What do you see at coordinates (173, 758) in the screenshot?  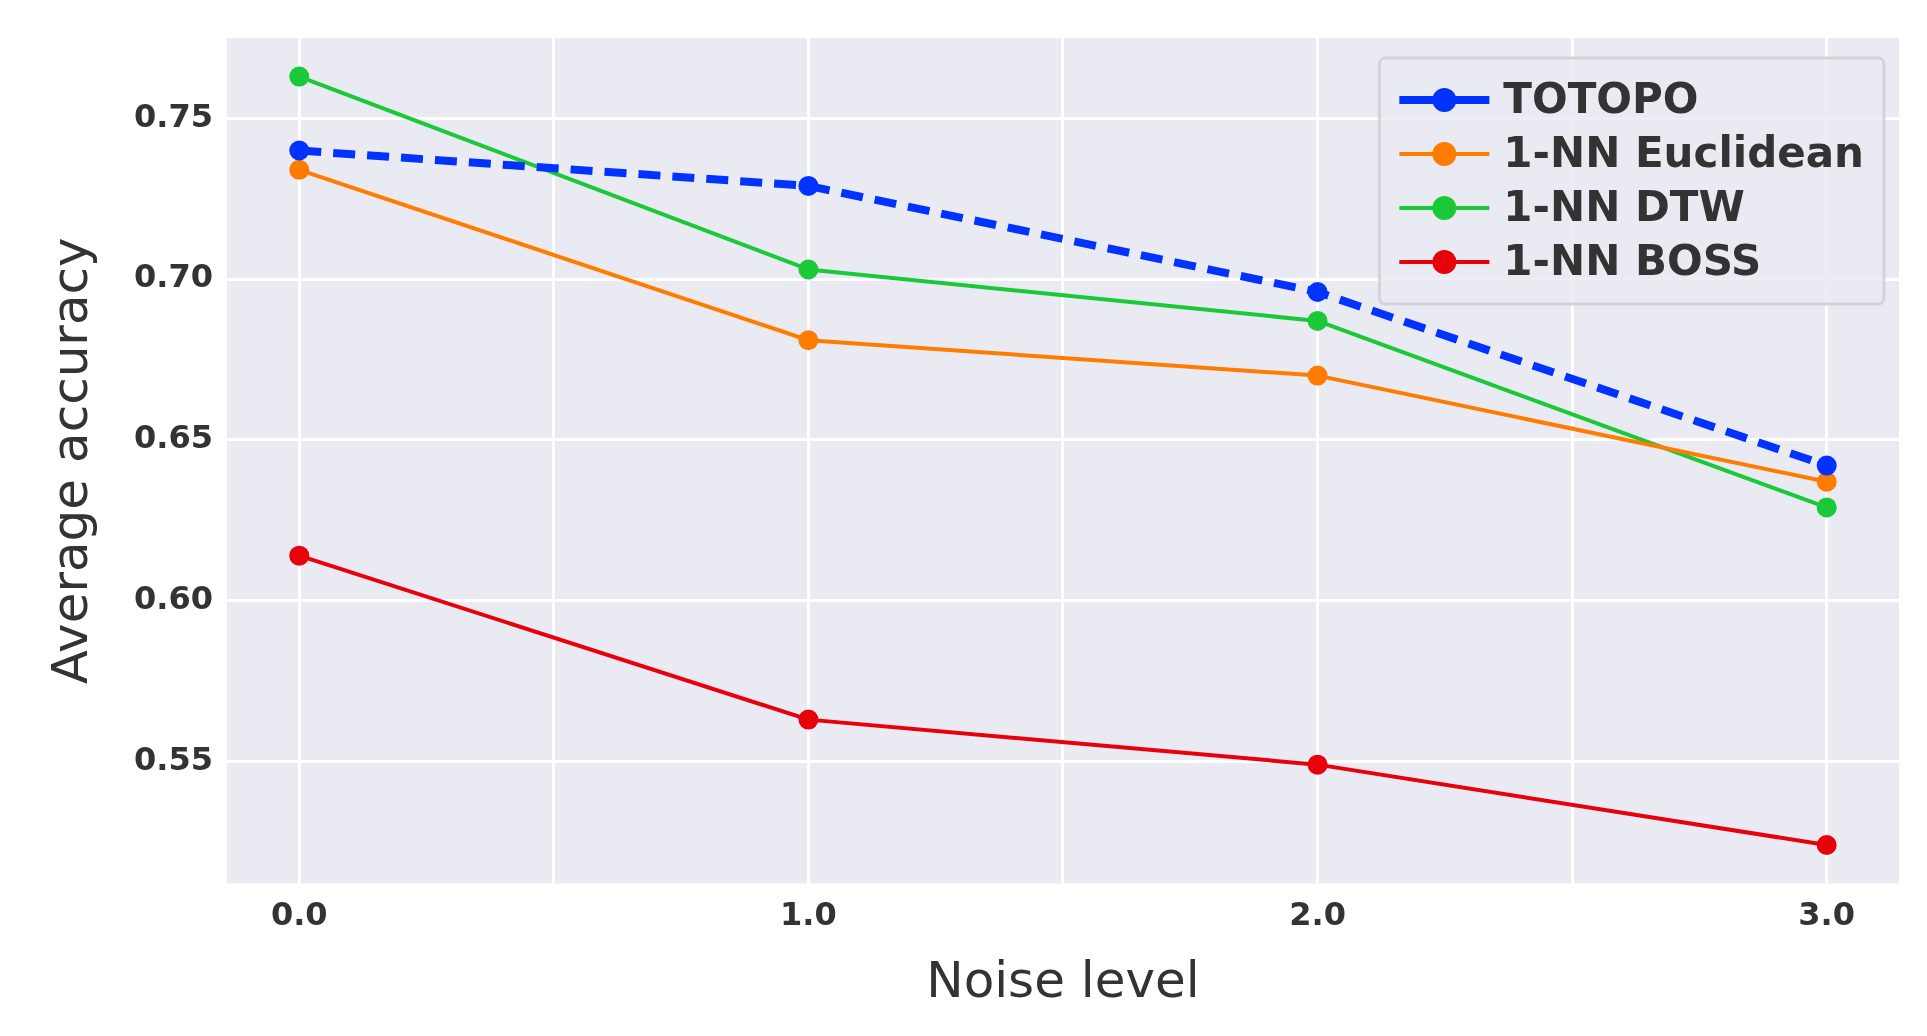 I see `y-tick-label: 0.55` at bounding box center [173, 758].